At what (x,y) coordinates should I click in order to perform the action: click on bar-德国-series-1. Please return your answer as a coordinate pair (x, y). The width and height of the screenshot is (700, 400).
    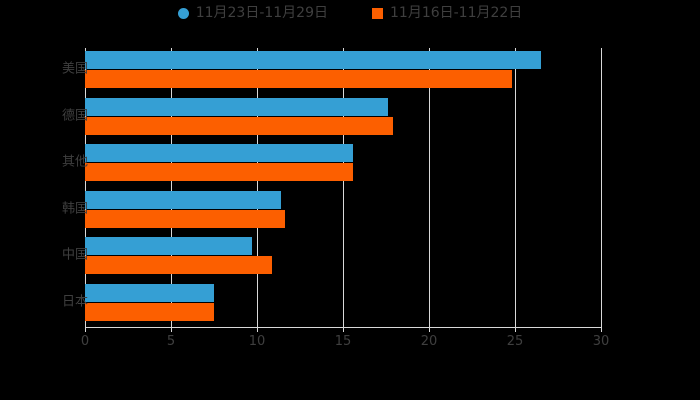
    Looking at the image, I should click on (236, 106).